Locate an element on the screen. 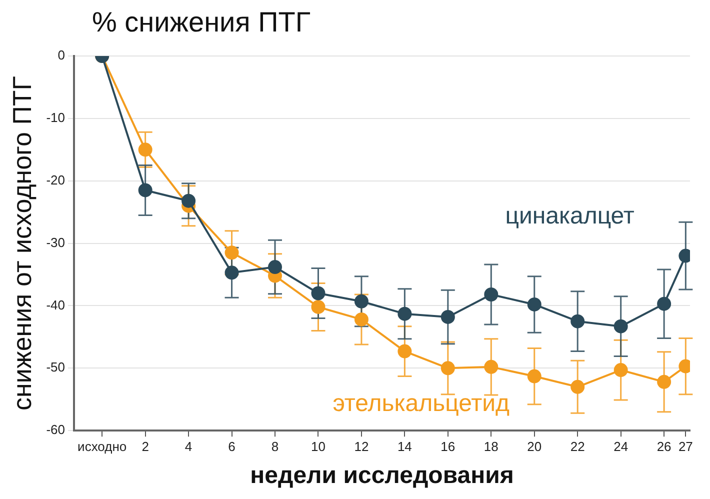 The image size is (710, 499). y-tick-label: -40 is located at coordinates (55, 304).